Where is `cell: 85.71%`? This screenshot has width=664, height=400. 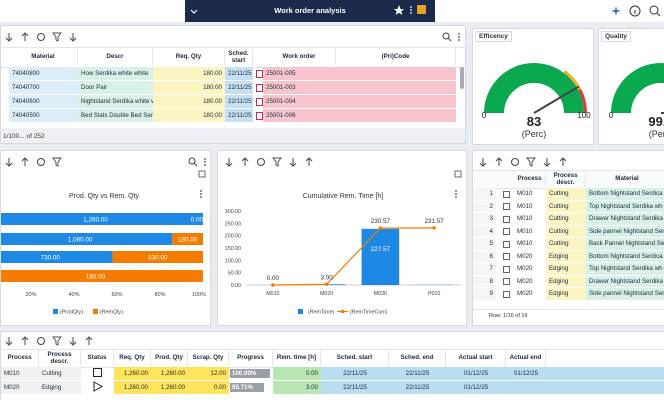 cell: 85.71% is located at coordinates (251, 387).